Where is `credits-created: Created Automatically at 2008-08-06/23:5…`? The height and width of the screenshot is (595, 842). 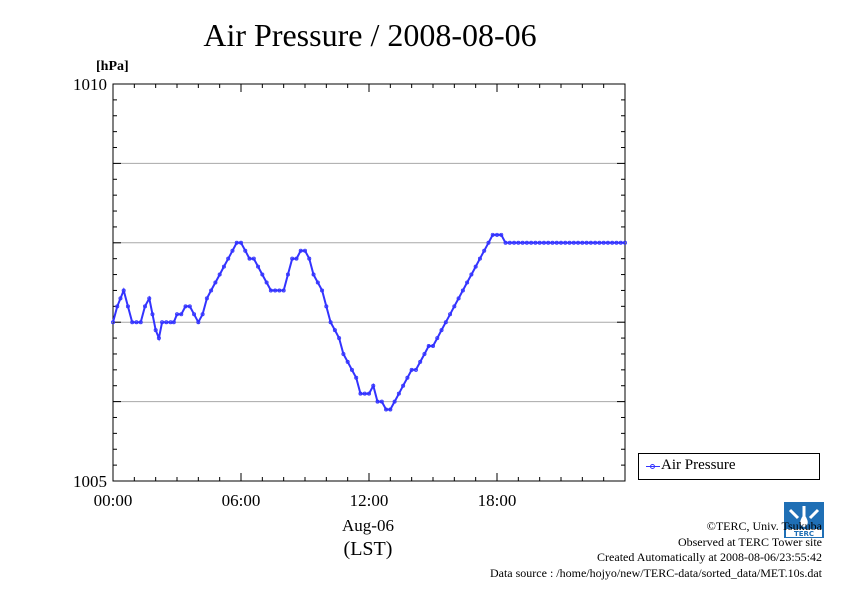 credits-created: Created Automatically at 2008-08-06/23:5… is located at coordinates (709, 557).